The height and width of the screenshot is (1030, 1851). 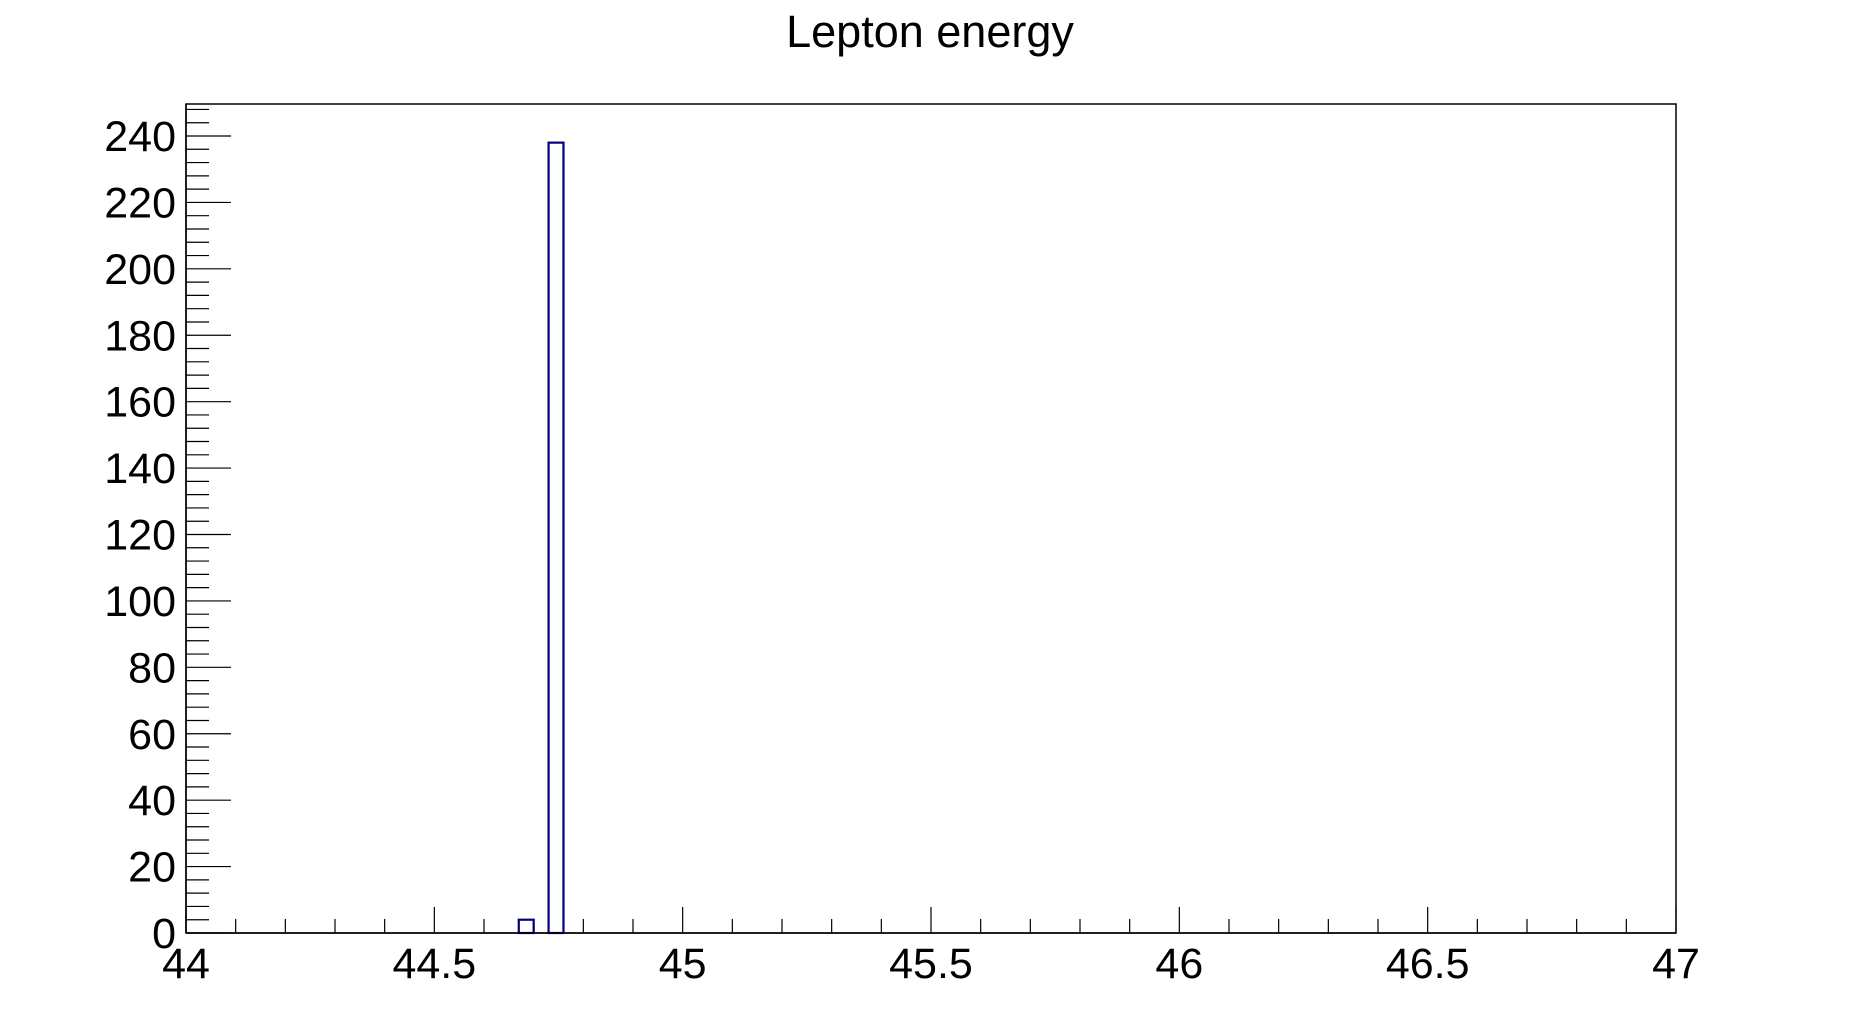 I want to click on x-tick-label: 44.5, so click(x=434, y=964).